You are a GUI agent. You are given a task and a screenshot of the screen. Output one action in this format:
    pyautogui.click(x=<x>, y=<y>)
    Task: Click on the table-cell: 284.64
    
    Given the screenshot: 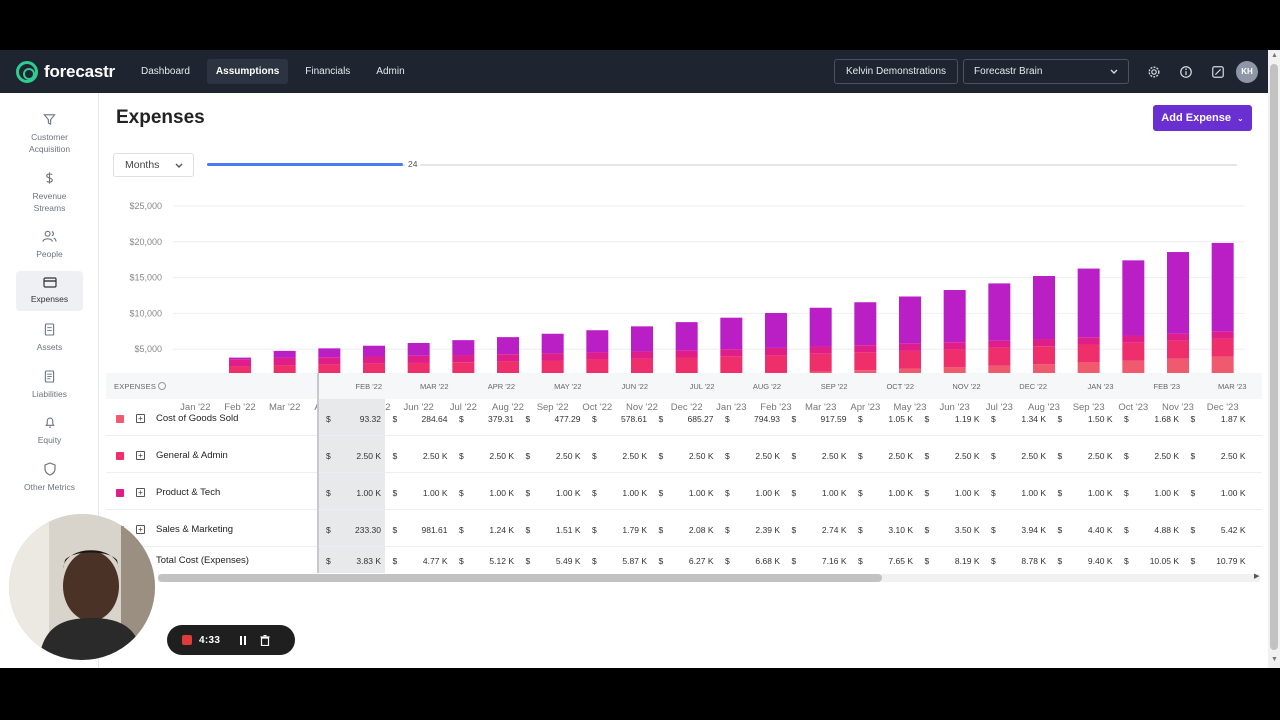 What is the action you would take?
    pyautogui.click(x=434, y=419)
    